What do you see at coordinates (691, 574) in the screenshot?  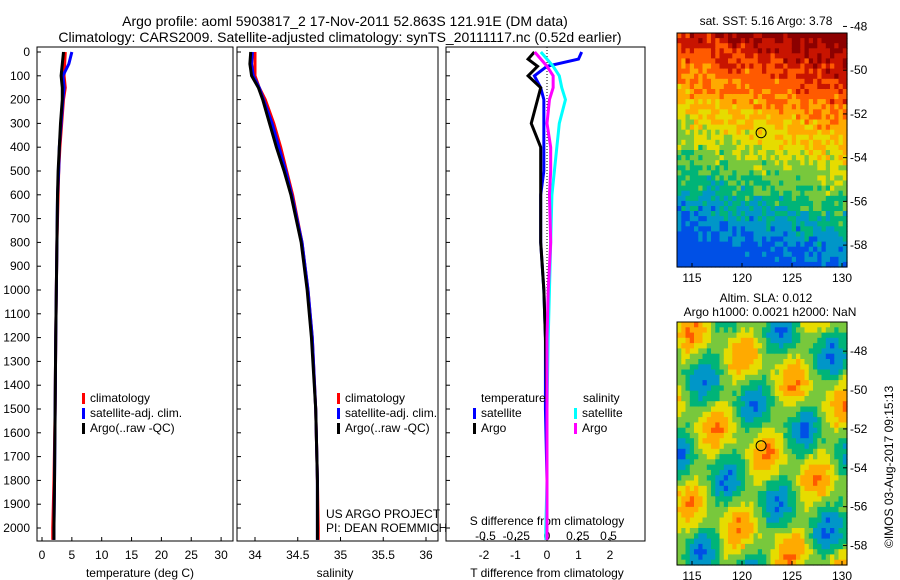 I see `map-x-tick-label: 115` at bounding box center [691, 574].